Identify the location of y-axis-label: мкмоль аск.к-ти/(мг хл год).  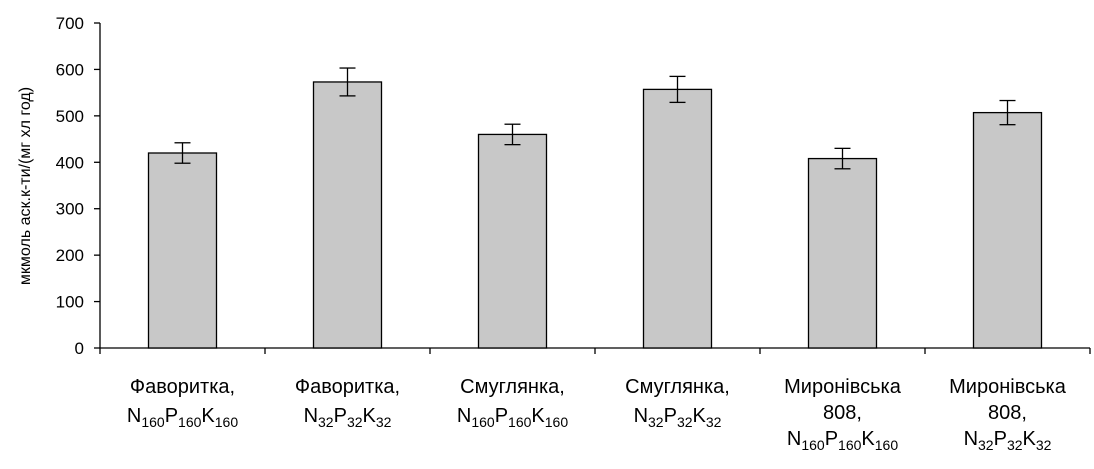
(25, 186).